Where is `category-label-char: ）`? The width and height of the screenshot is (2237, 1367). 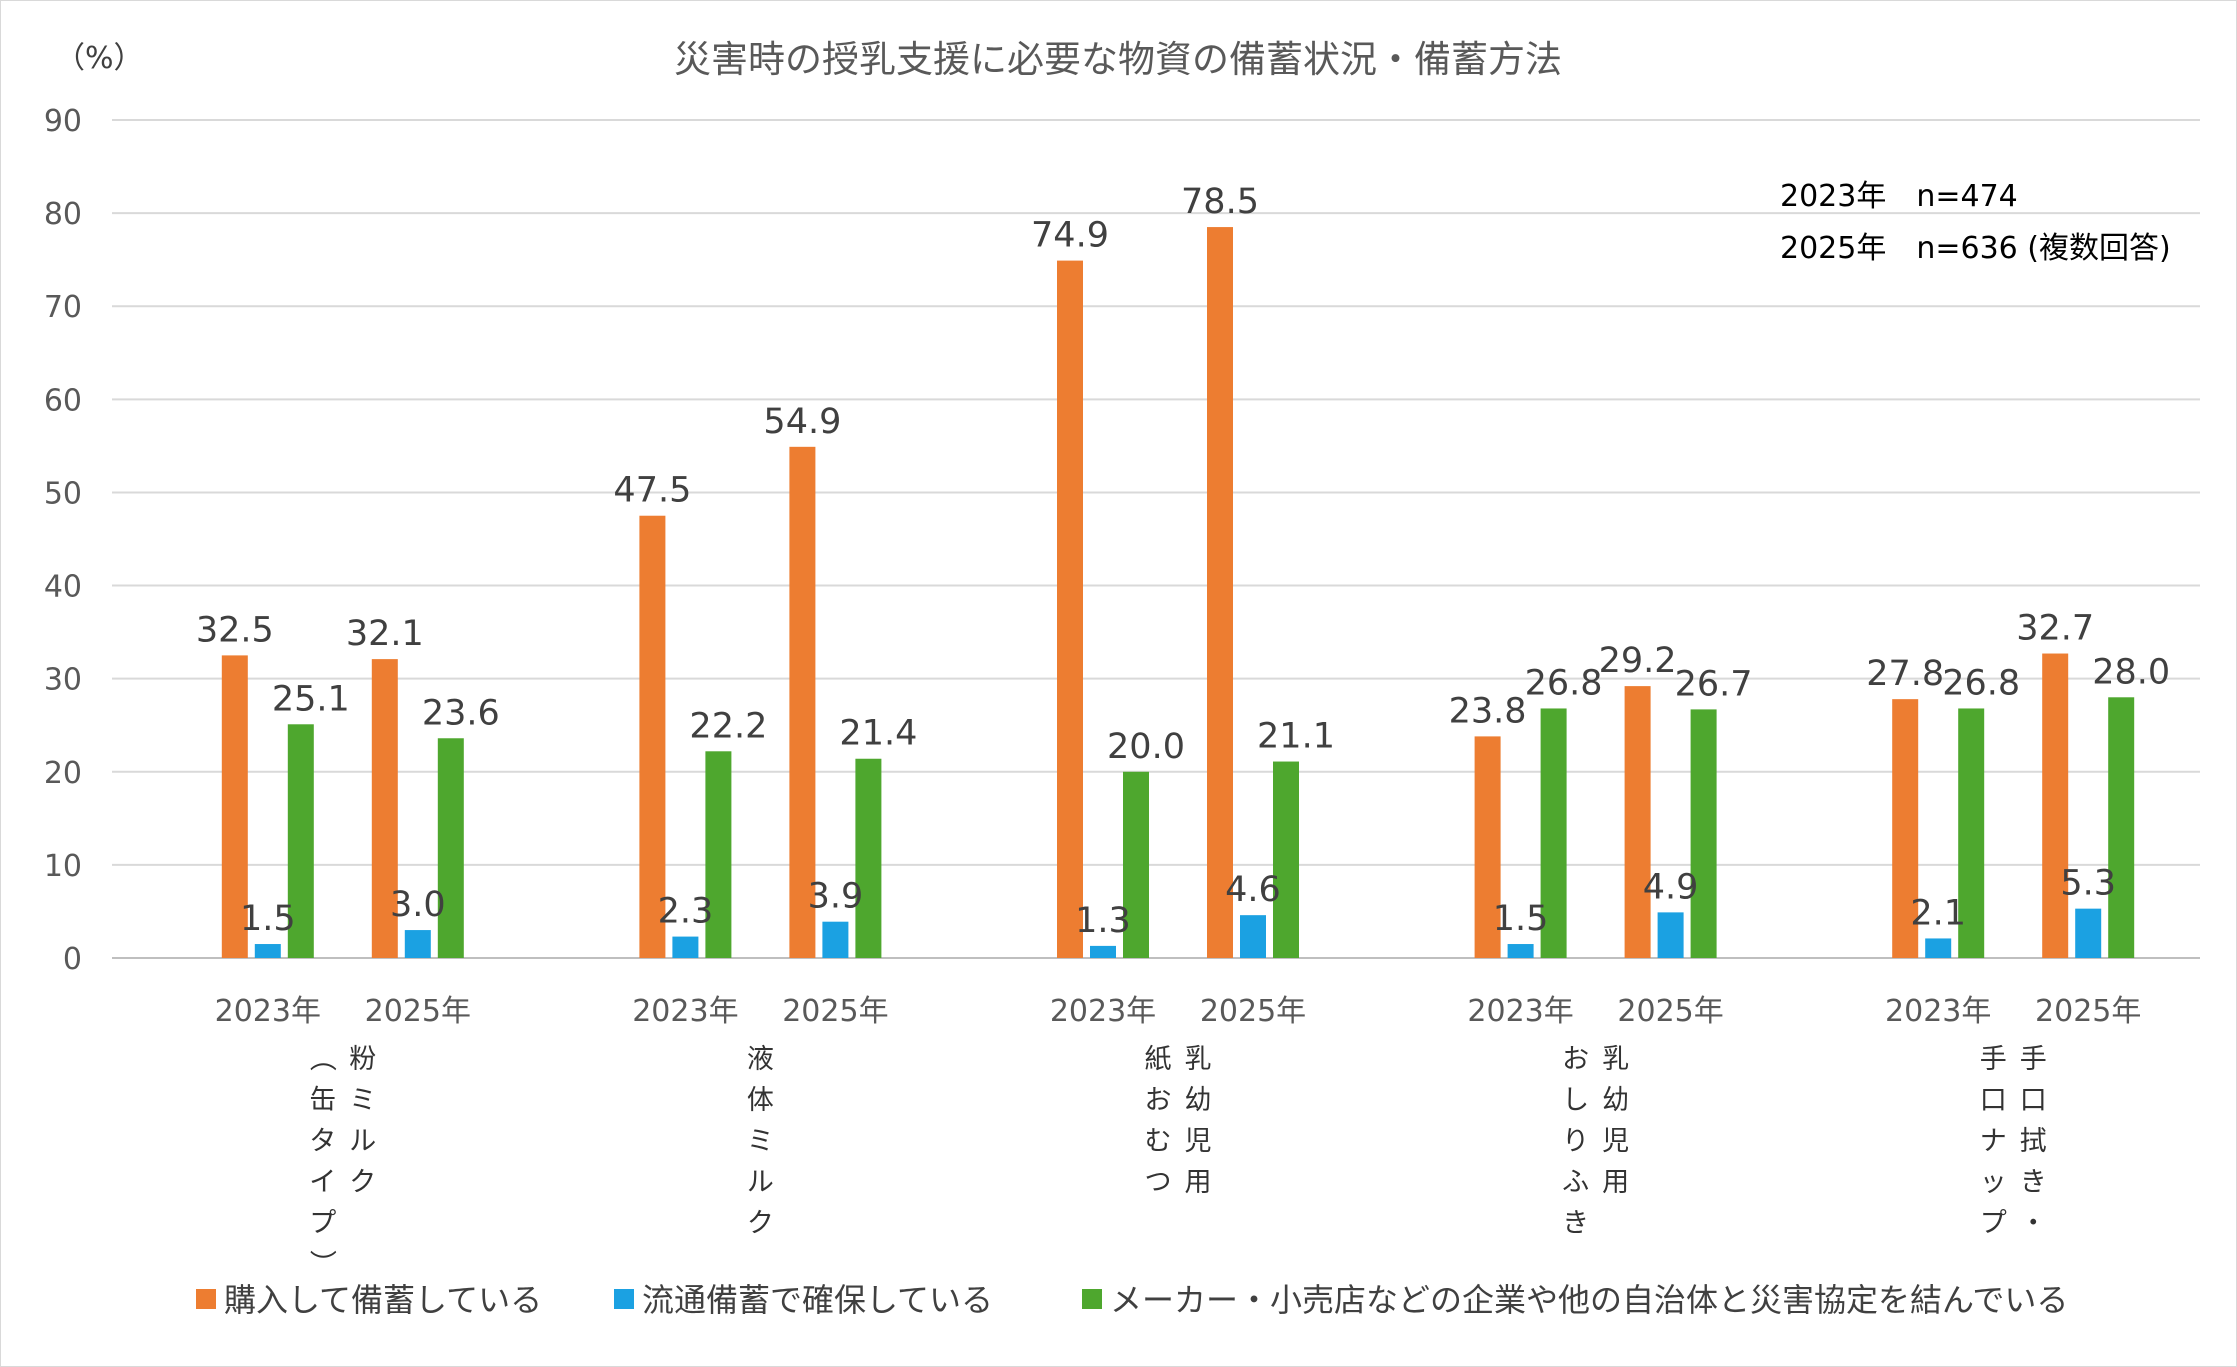
category-label-char: ） is located at coordinates (321, 1263).